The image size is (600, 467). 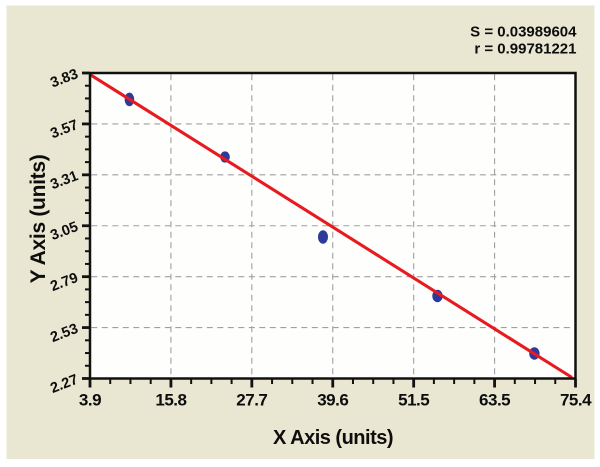 I want to click on svg-text: 51.5, so click(x=413, y=399).